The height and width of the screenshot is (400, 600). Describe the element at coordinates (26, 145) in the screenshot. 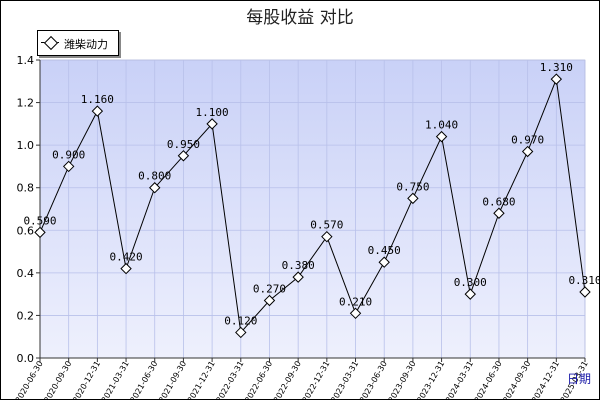

I see `y-tick-label: 1.0` at that location.